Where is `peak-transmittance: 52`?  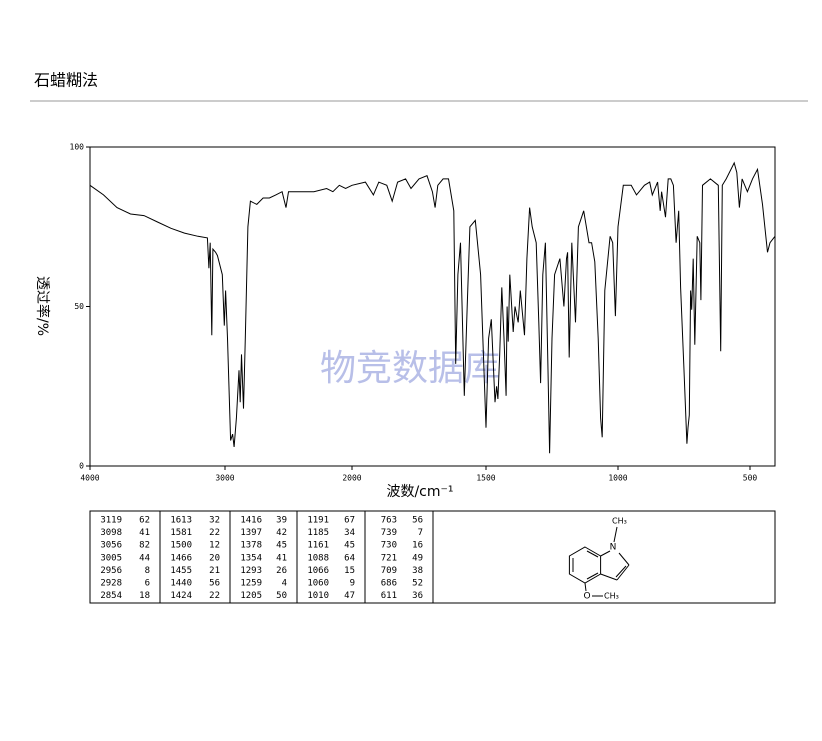 peak-transmittance: 52 is located at coordinates (417, 584).